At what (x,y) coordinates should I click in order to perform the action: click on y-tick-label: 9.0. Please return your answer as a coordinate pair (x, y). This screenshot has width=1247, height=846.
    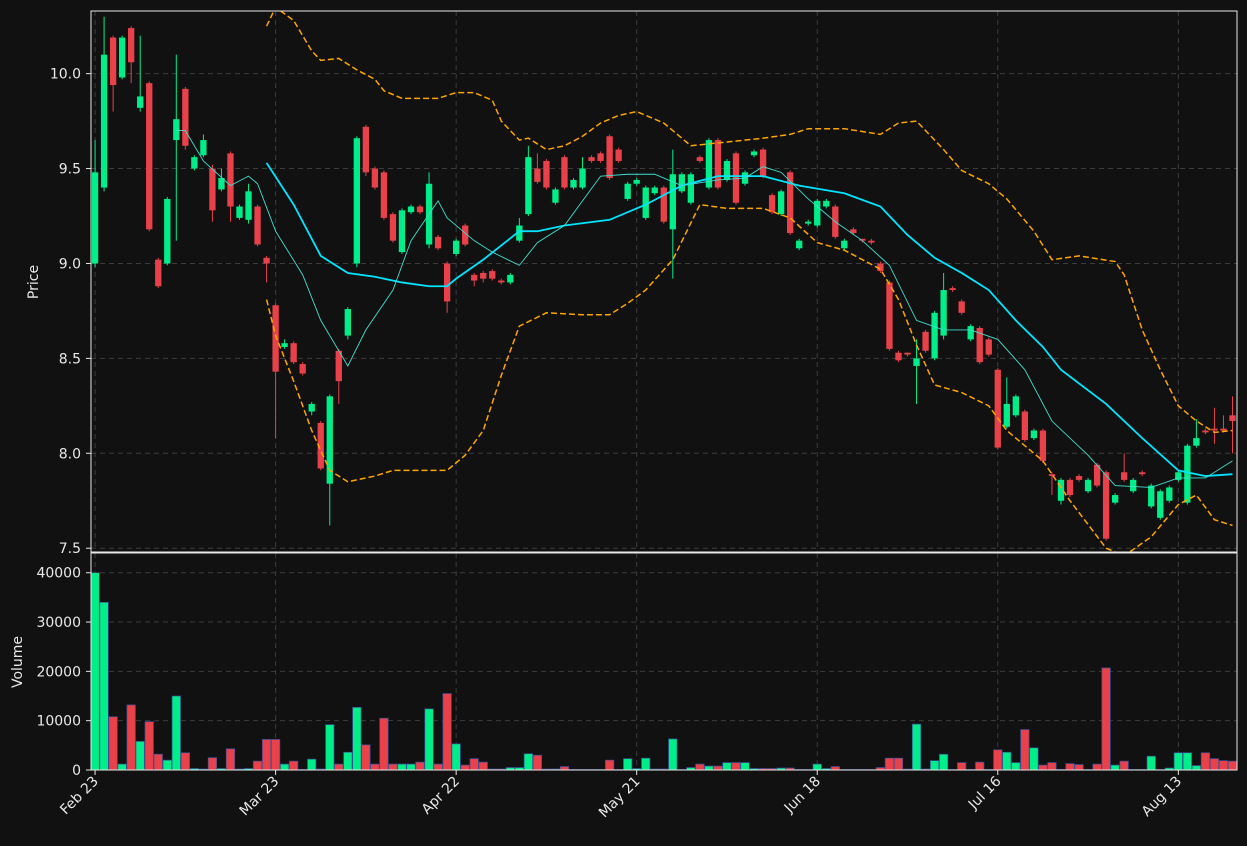
    Looking at the image, I should click on (70, 264).